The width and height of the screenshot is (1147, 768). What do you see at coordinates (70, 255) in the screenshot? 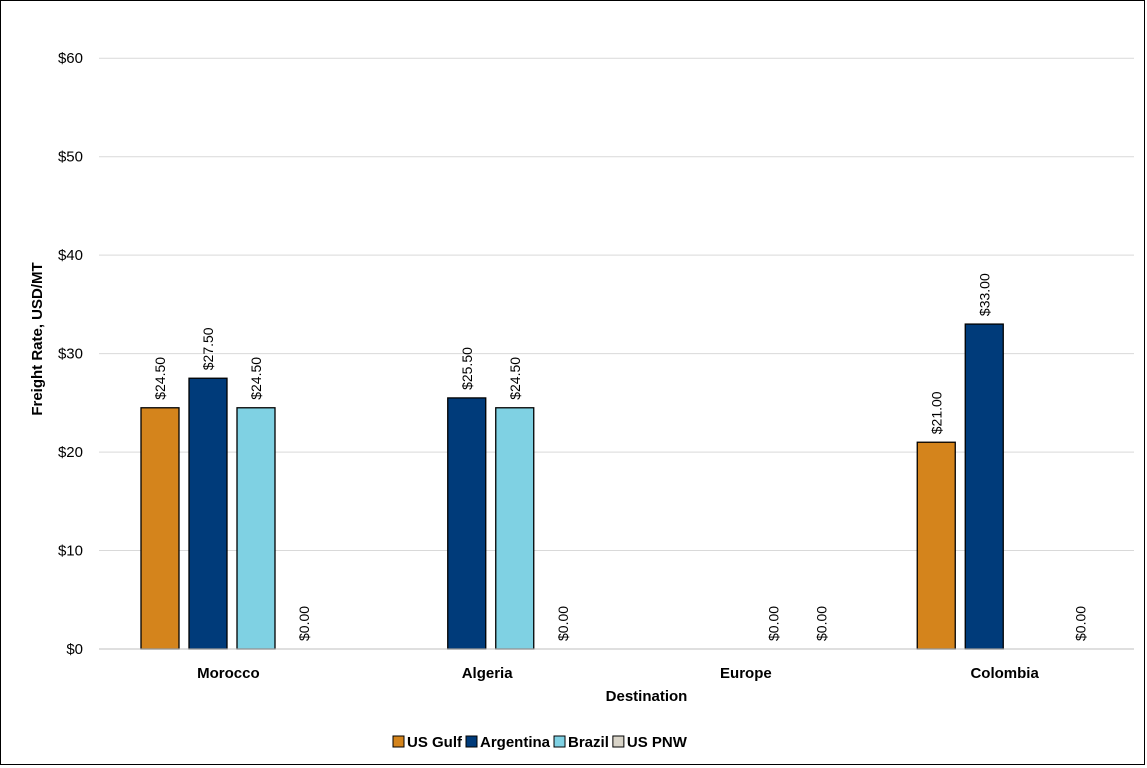
I see `y-tick-label: $40` at bounding box center [70, 255].